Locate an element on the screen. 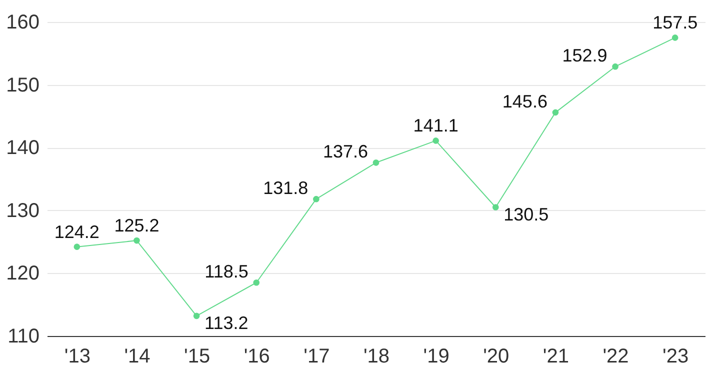 This screenshot has width=710, height=371. data-label: 141.1 is located at coordinates (435, 126).